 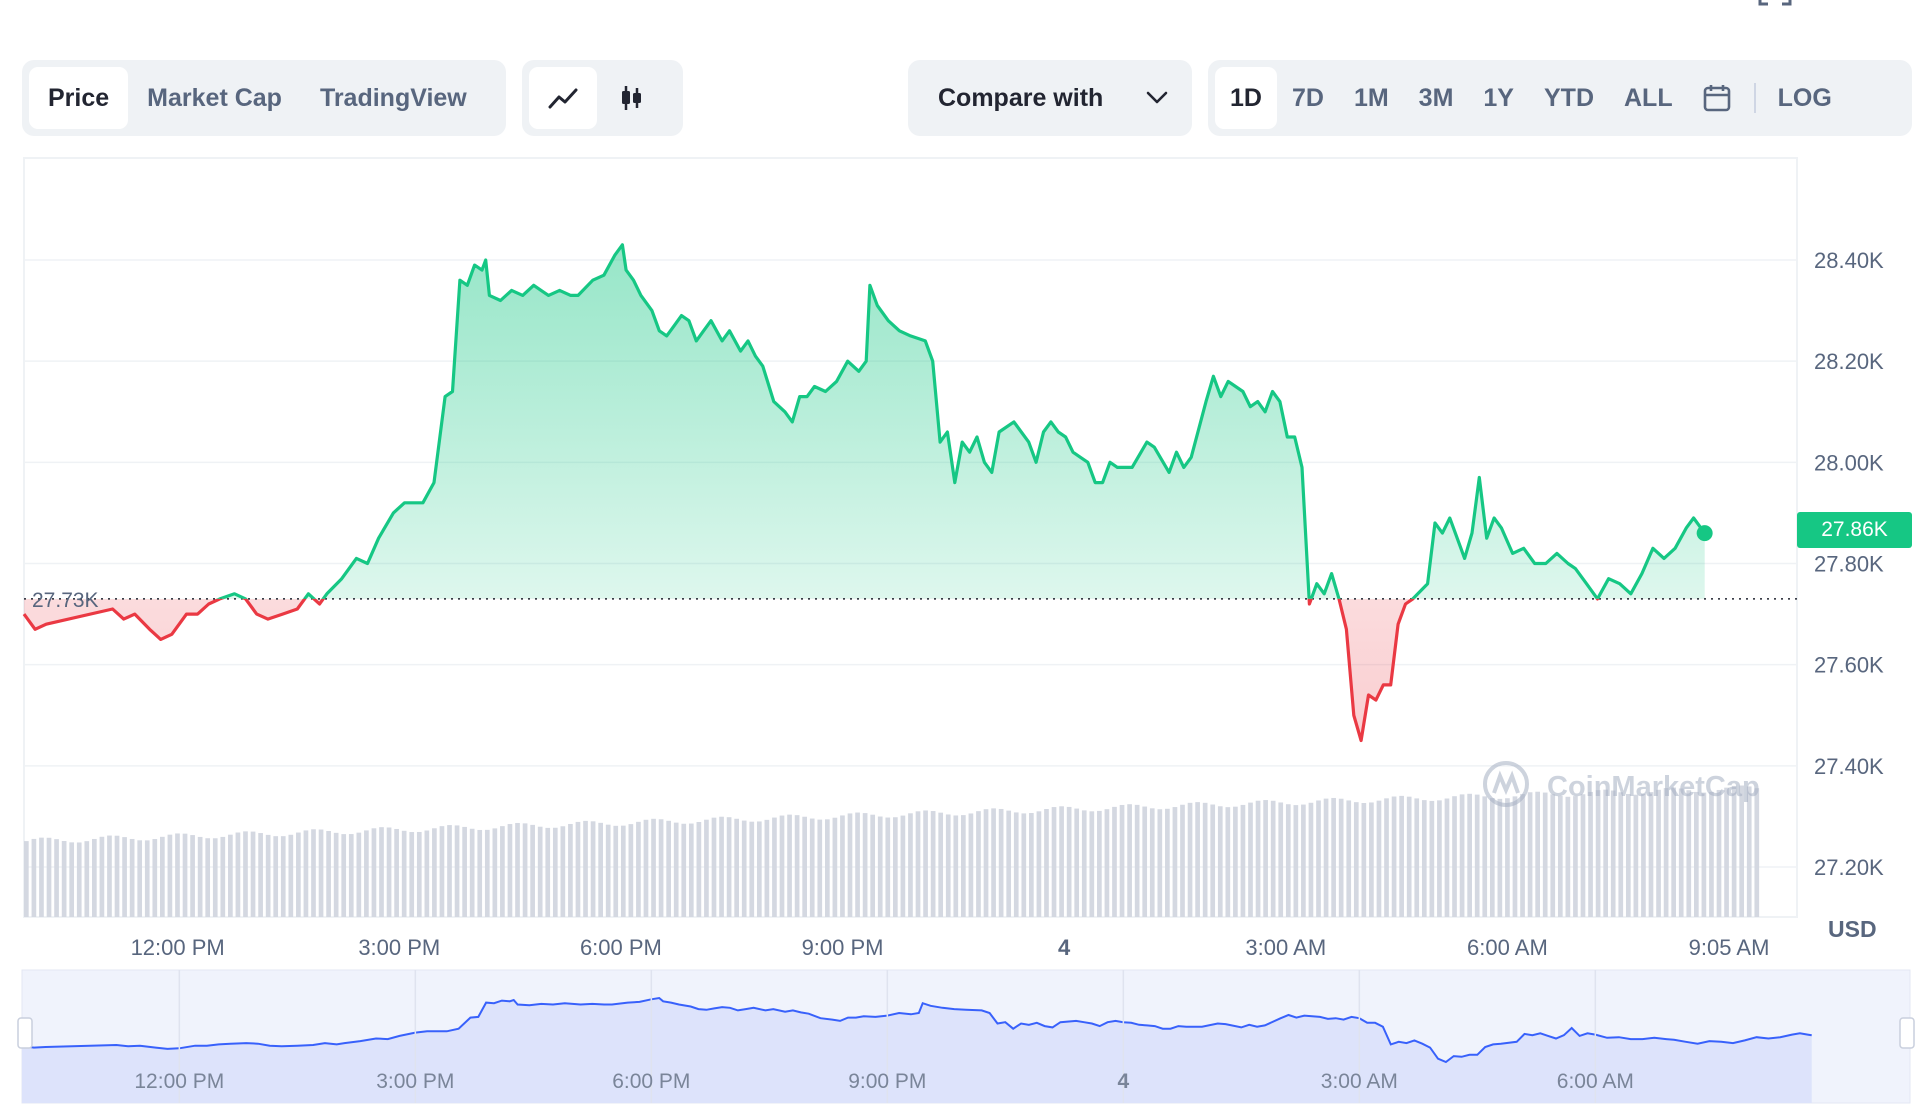 I want to click on x-tick-label: 6:00 PM, so click(x=621, y=947).